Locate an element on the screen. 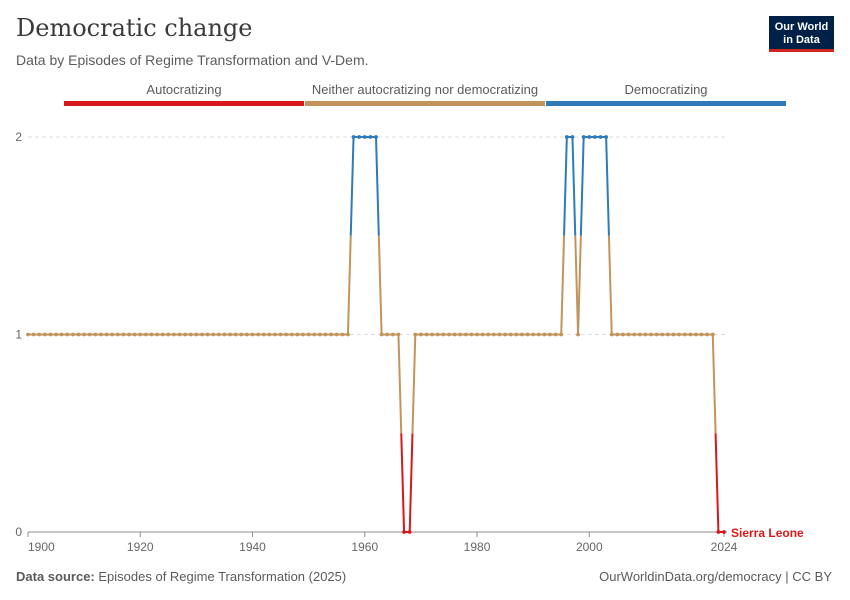 The image size is (850, 600). legend-neither: Neither autocratizing nor democratizing is located at coordinates (425, 94).